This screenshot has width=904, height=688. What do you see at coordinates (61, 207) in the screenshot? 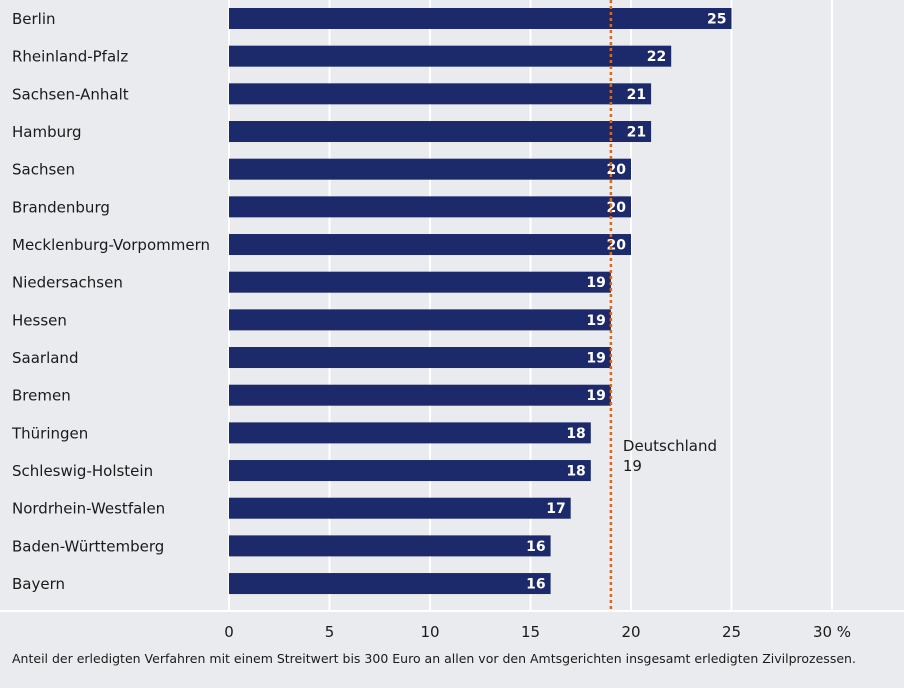
I see `category-label: Brandenburg` at bounding box center [61, 207].